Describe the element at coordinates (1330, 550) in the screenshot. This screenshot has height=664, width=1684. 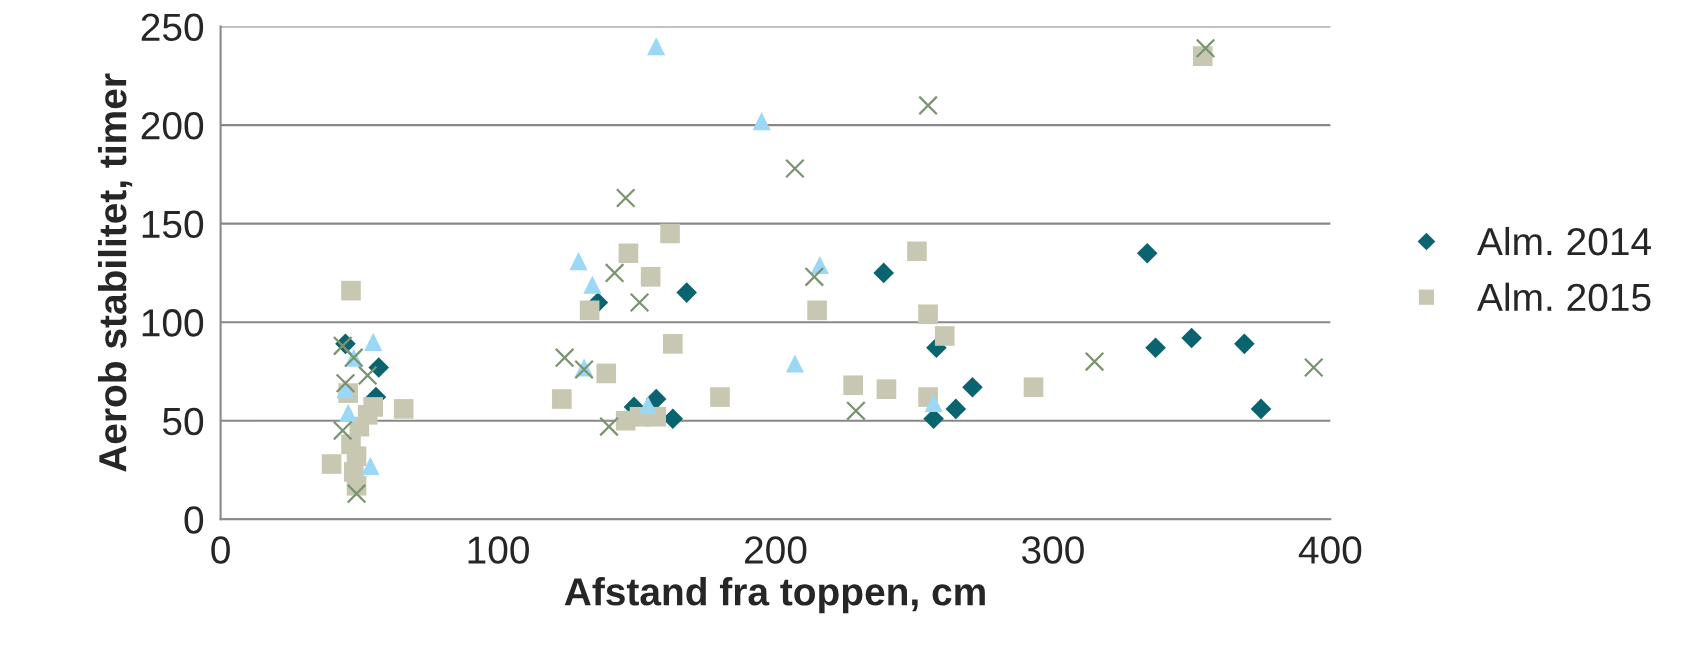
I see `x-tick-label: 400` at that location.